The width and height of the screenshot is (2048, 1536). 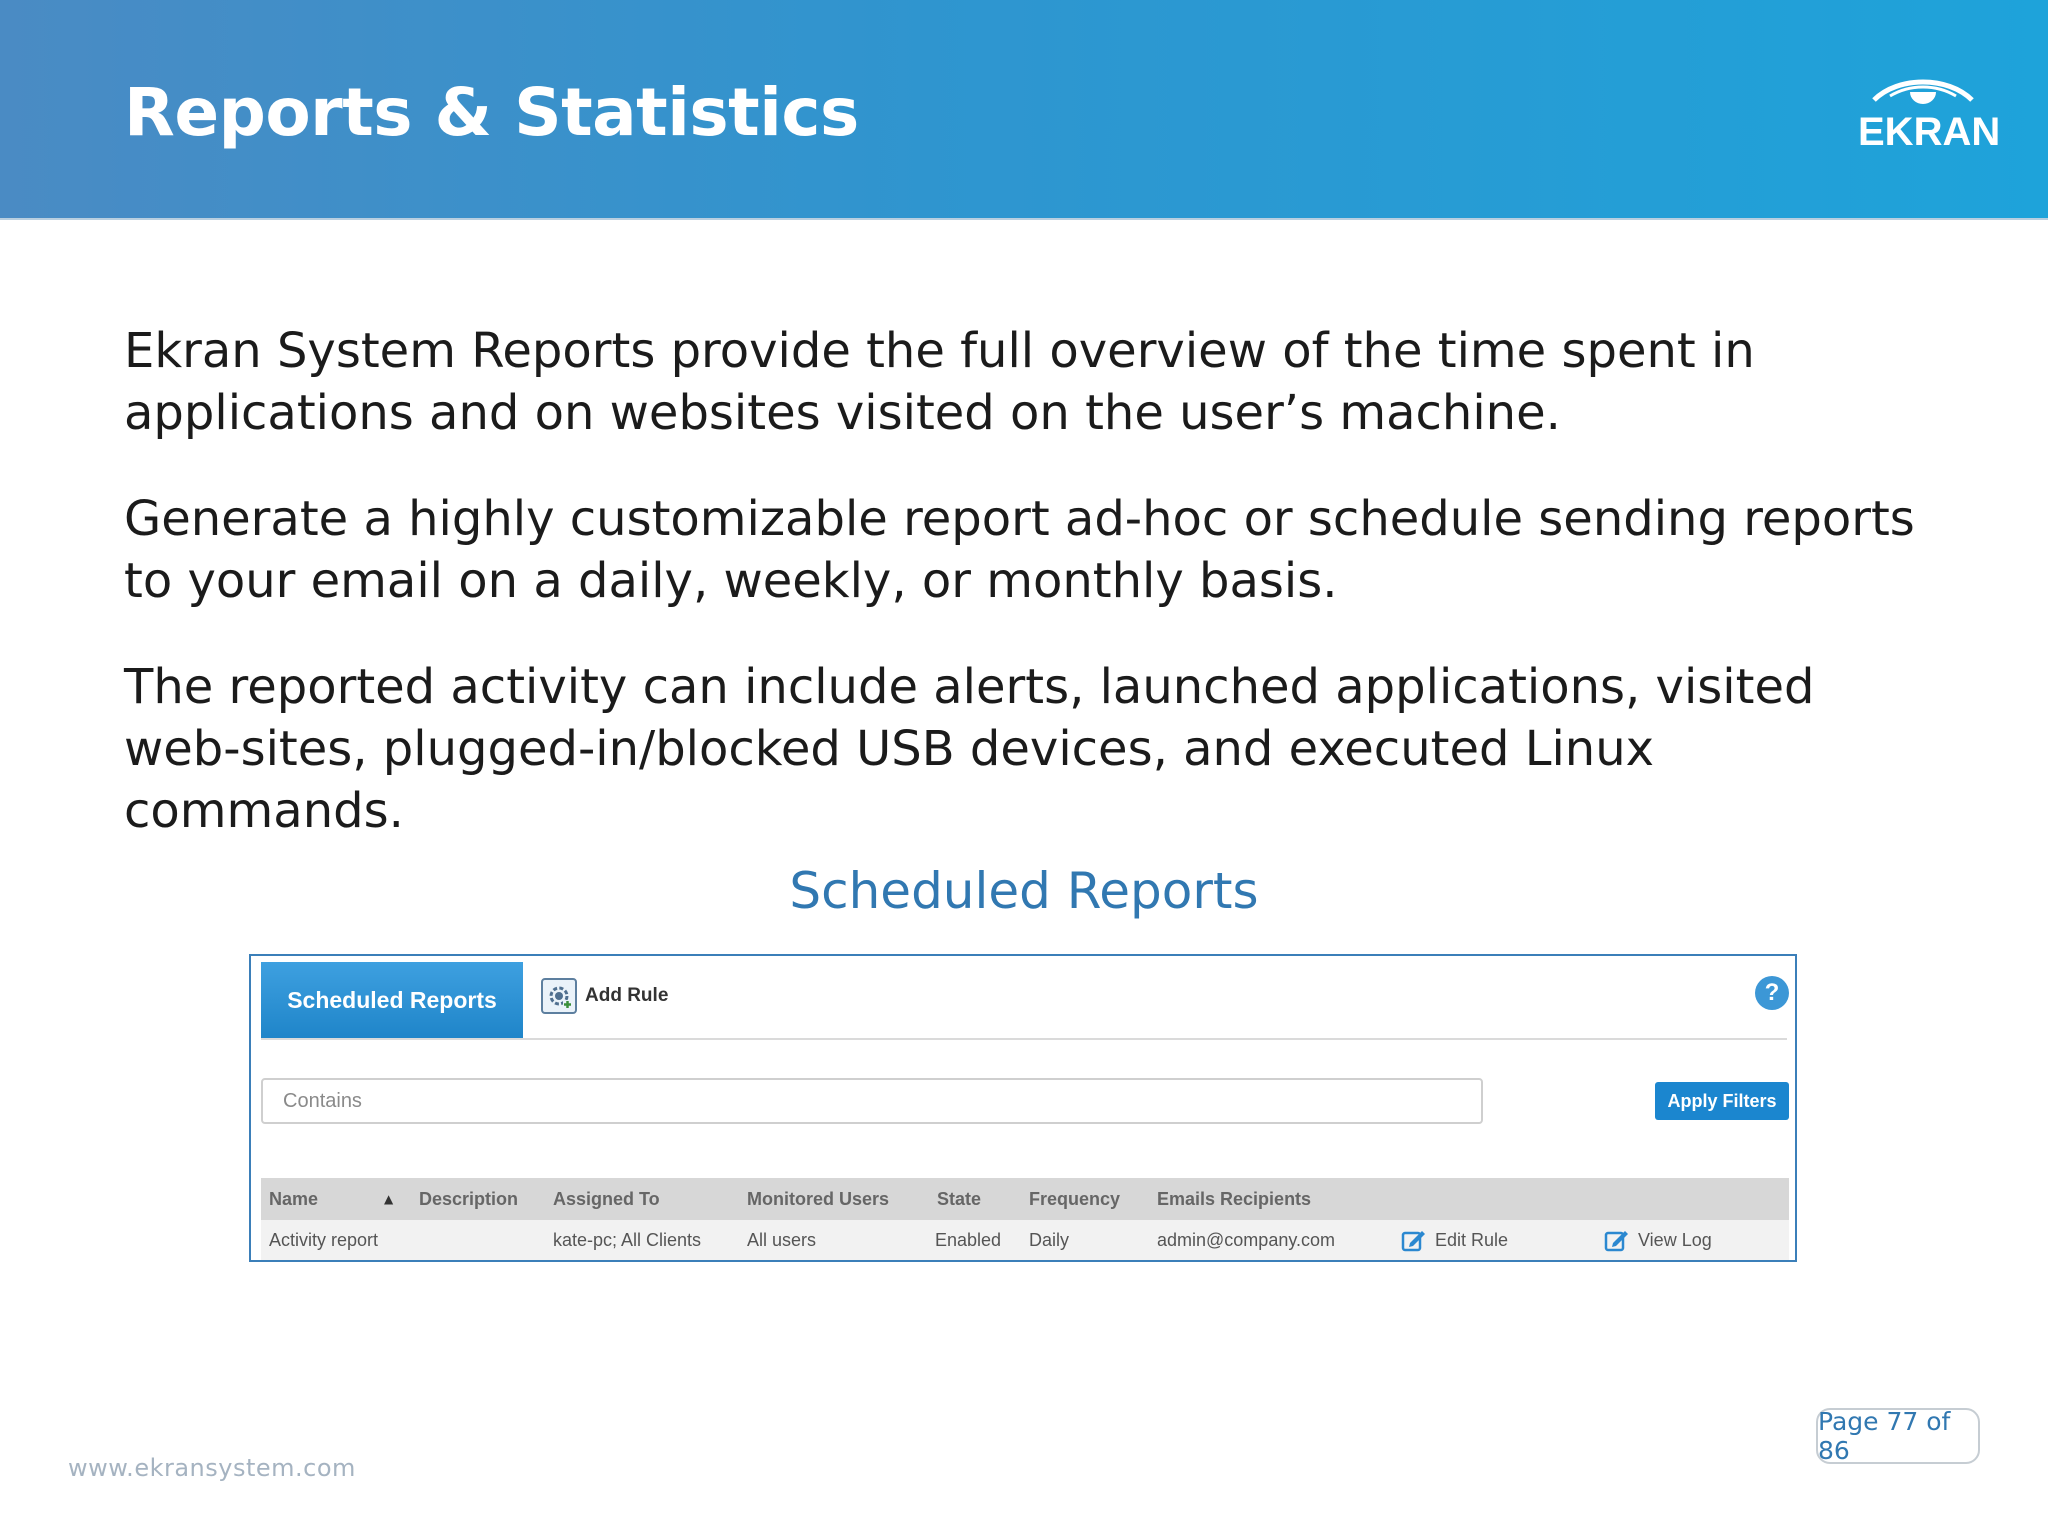 What do you see at coordinates (491, 112) in the screenshot?
I see `page-title: Reports & Statistics` at bounding box center [491, 112].